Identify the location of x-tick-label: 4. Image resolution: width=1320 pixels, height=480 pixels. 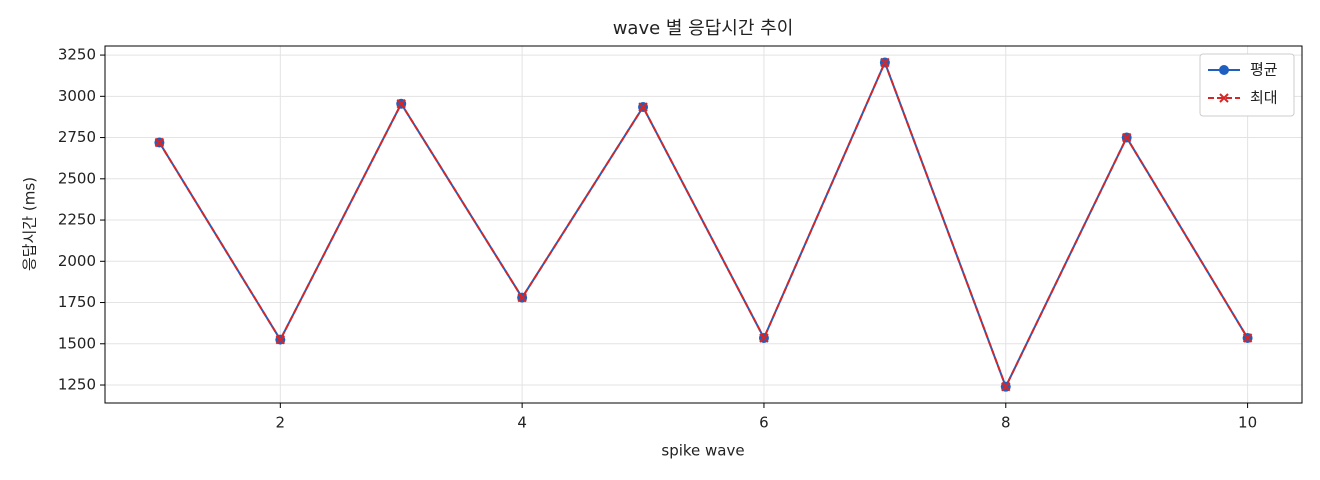
(522, 423).